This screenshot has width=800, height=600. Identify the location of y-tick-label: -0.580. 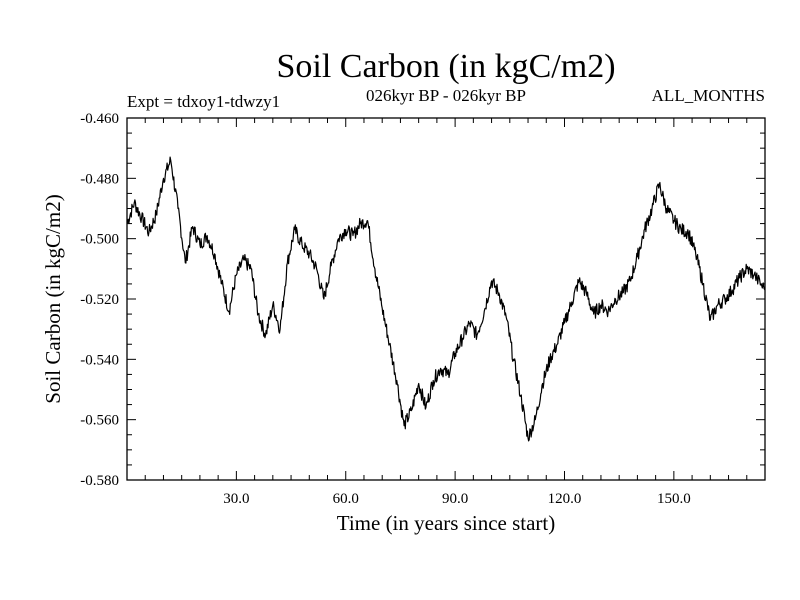
(99, 481).